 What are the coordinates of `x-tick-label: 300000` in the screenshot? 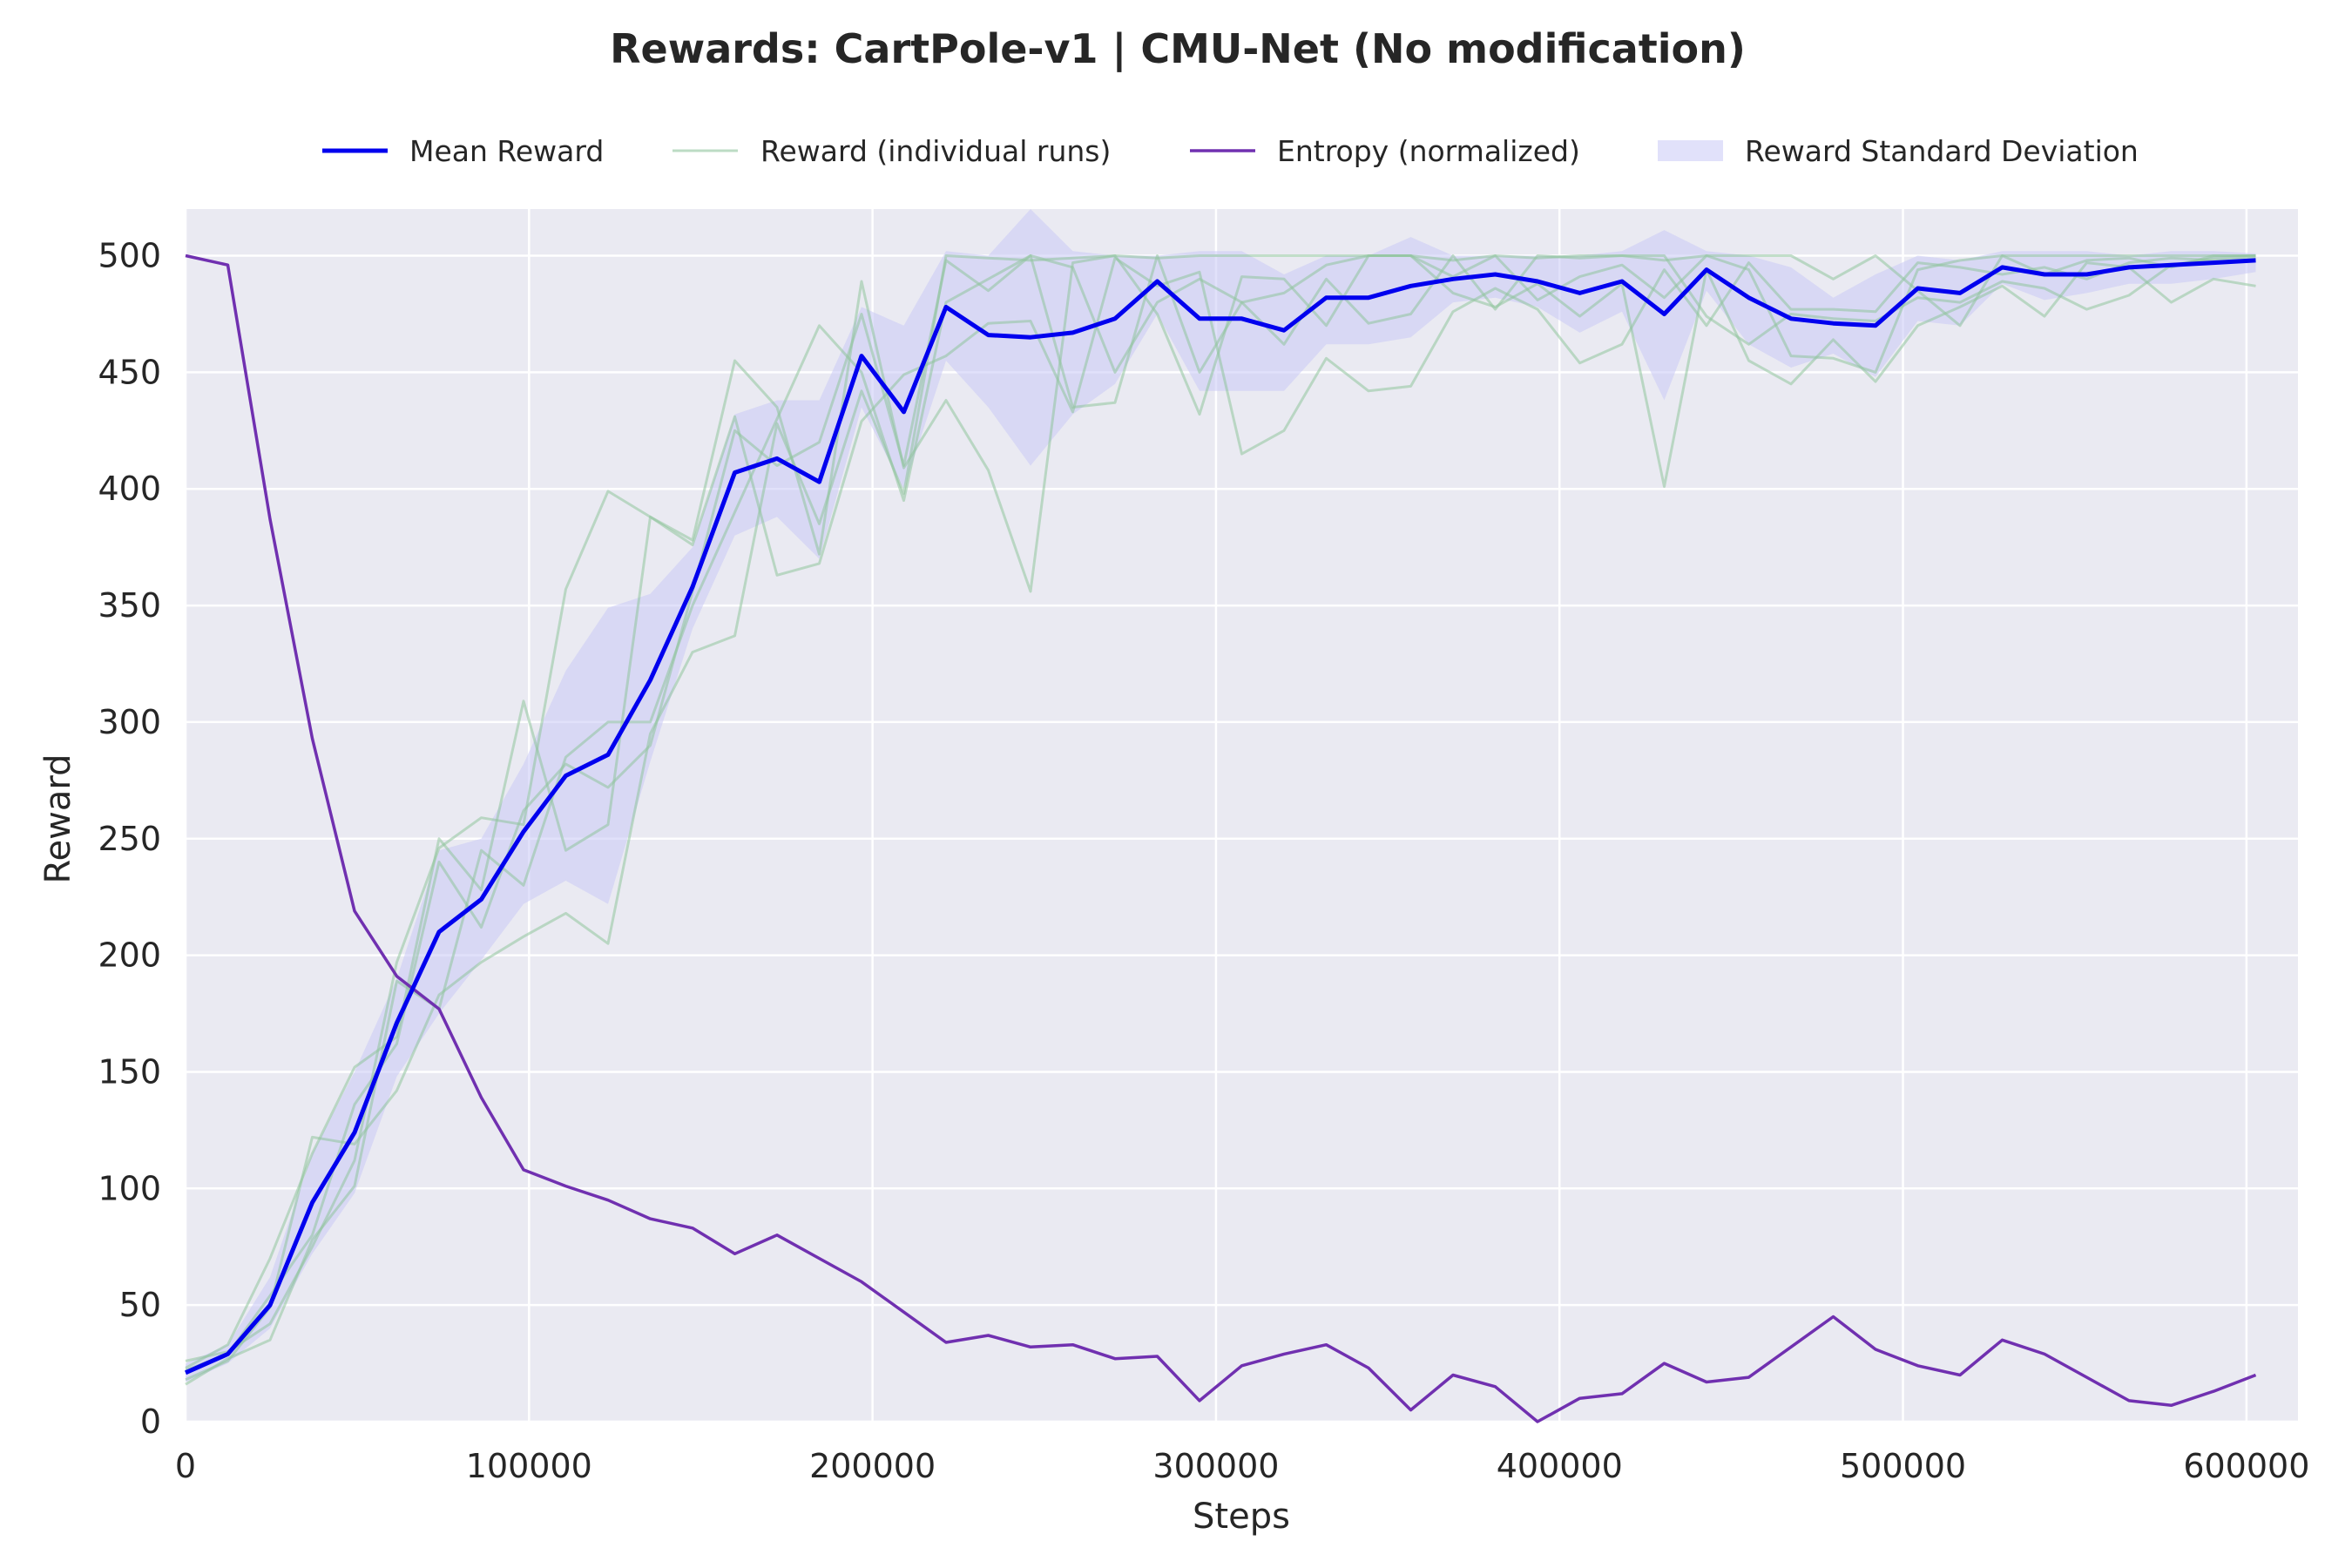 It's located at (1215, 1466).